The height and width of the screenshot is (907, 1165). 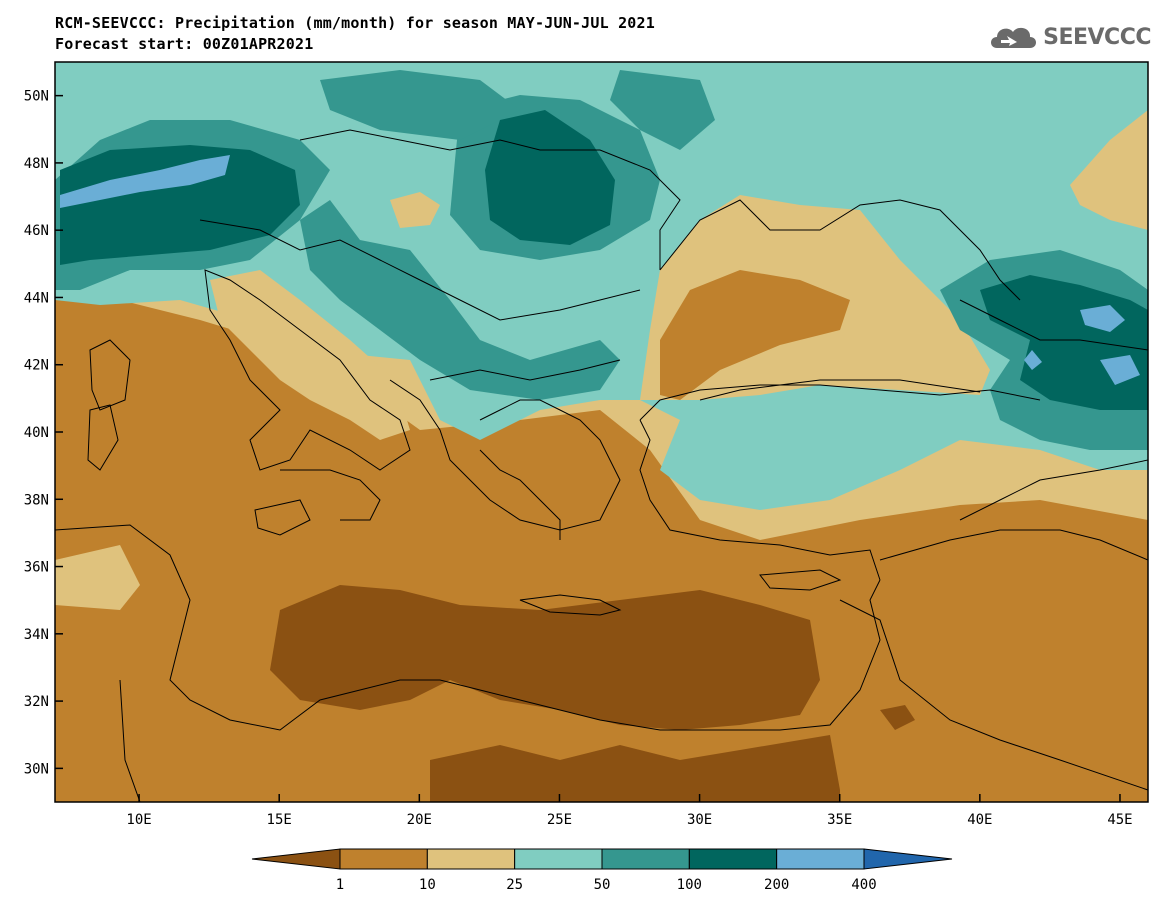 I want to click on lon-tick-label: 20E, so click(x=419, y=820).